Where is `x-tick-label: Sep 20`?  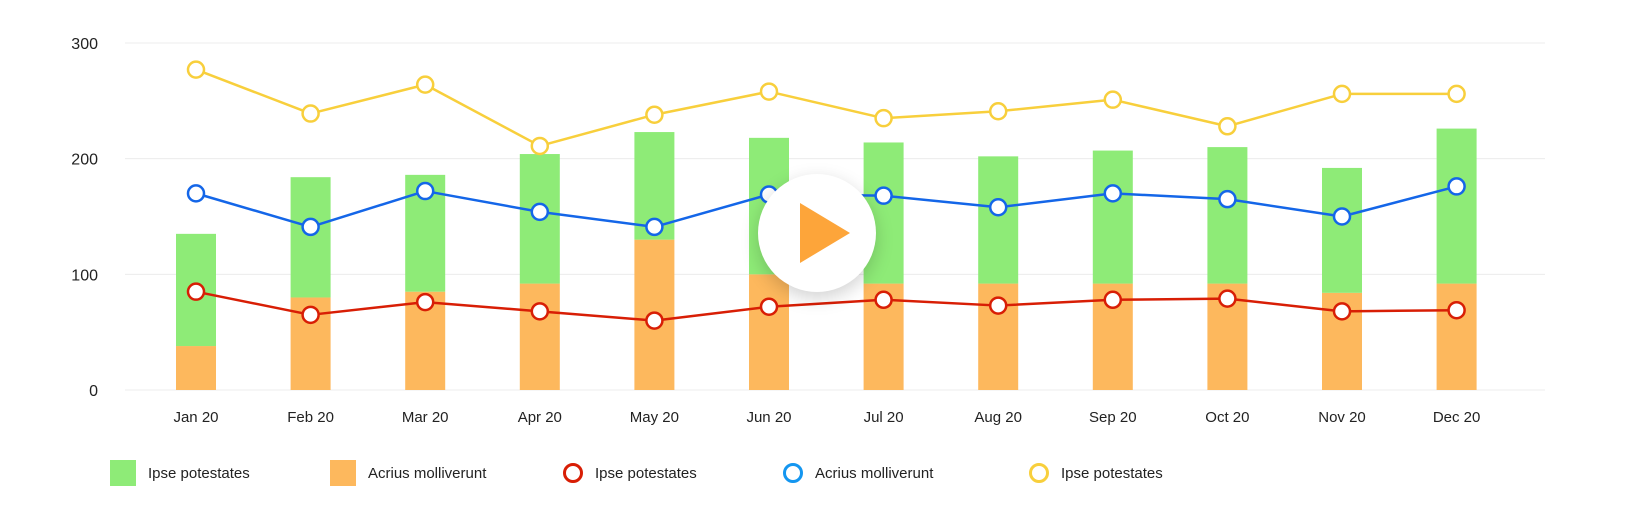 x-tick-label: Sep 20 is located at coordinates (1113, 417).